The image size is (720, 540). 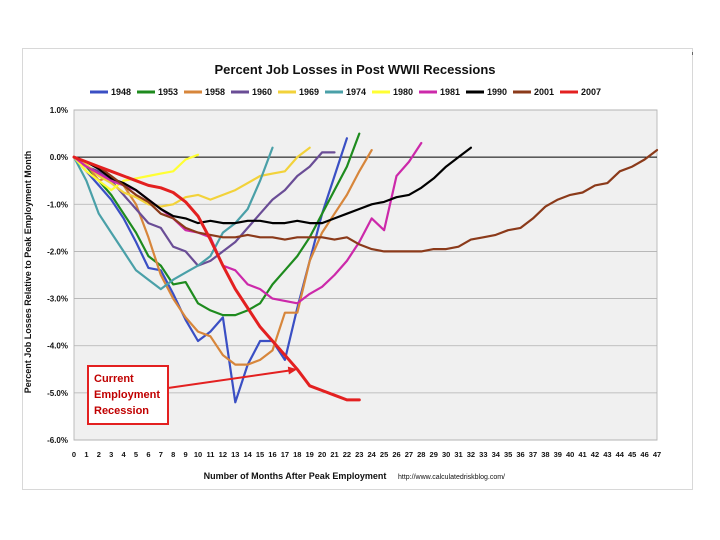 I want to click on x-tick-label: 27, so click(x=409, y=454).